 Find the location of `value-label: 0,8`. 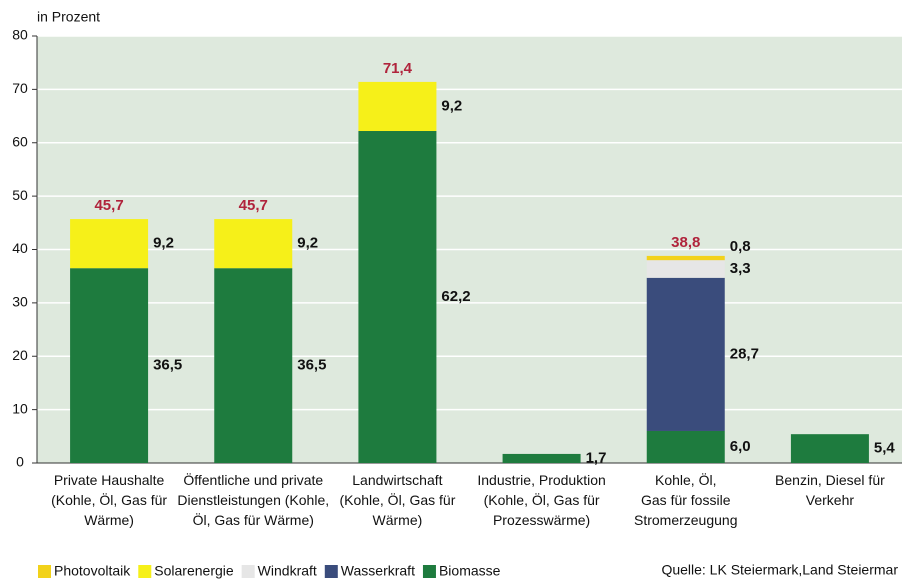

value-label: 0,8 is located at coordinates (740, 246).